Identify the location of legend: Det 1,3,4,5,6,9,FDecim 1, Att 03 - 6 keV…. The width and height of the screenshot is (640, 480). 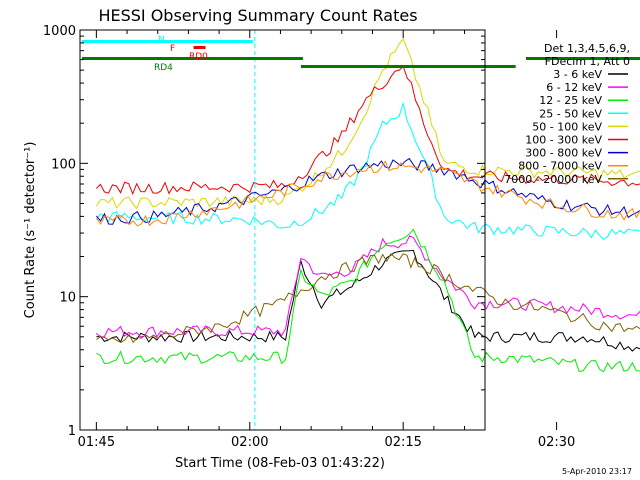
(567, 114).